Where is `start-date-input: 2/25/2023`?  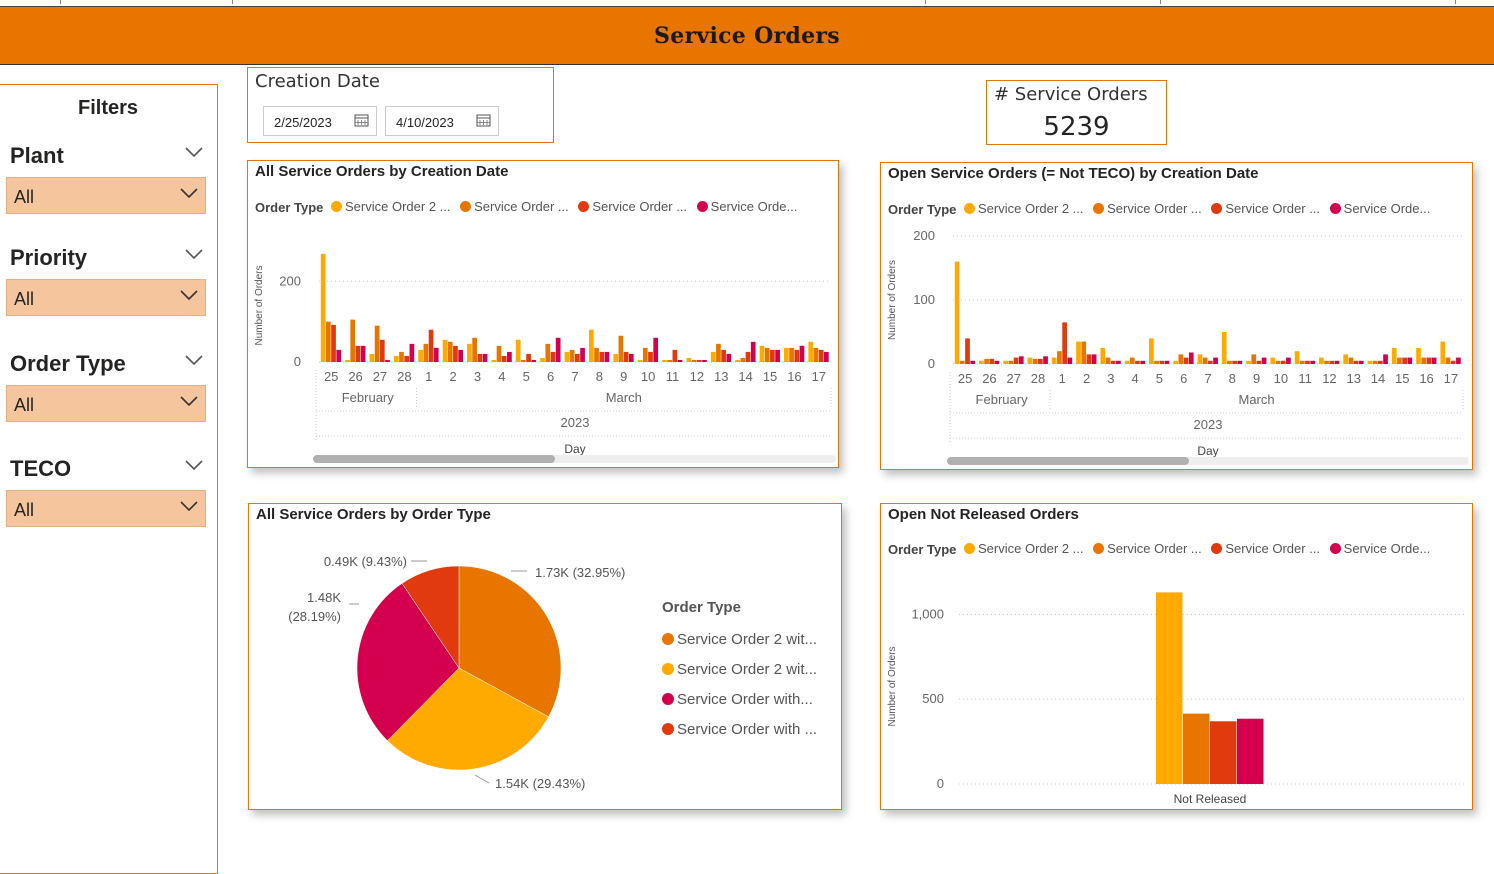
start-date-input: 2/25/2023 is located at coordinates (320, 121).